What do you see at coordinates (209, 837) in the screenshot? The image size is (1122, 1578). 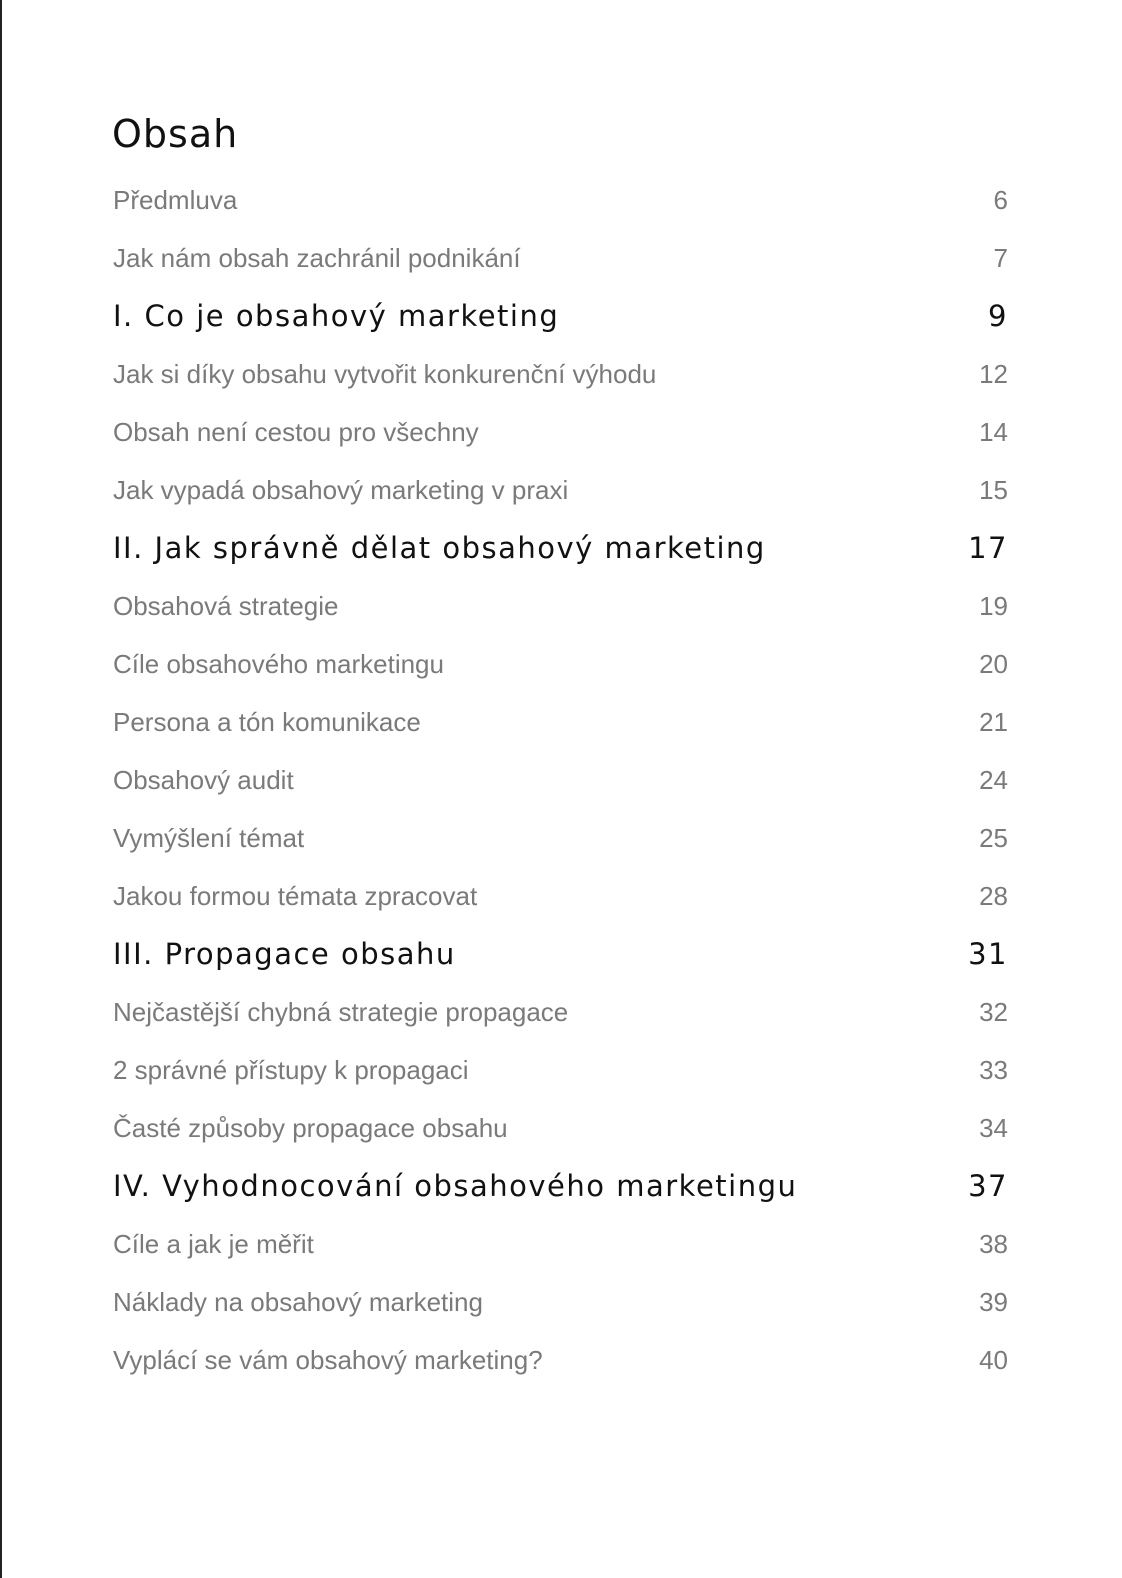 I see `toc-entry-label: Vymýšlení témat` at bounding box center [209, 837].